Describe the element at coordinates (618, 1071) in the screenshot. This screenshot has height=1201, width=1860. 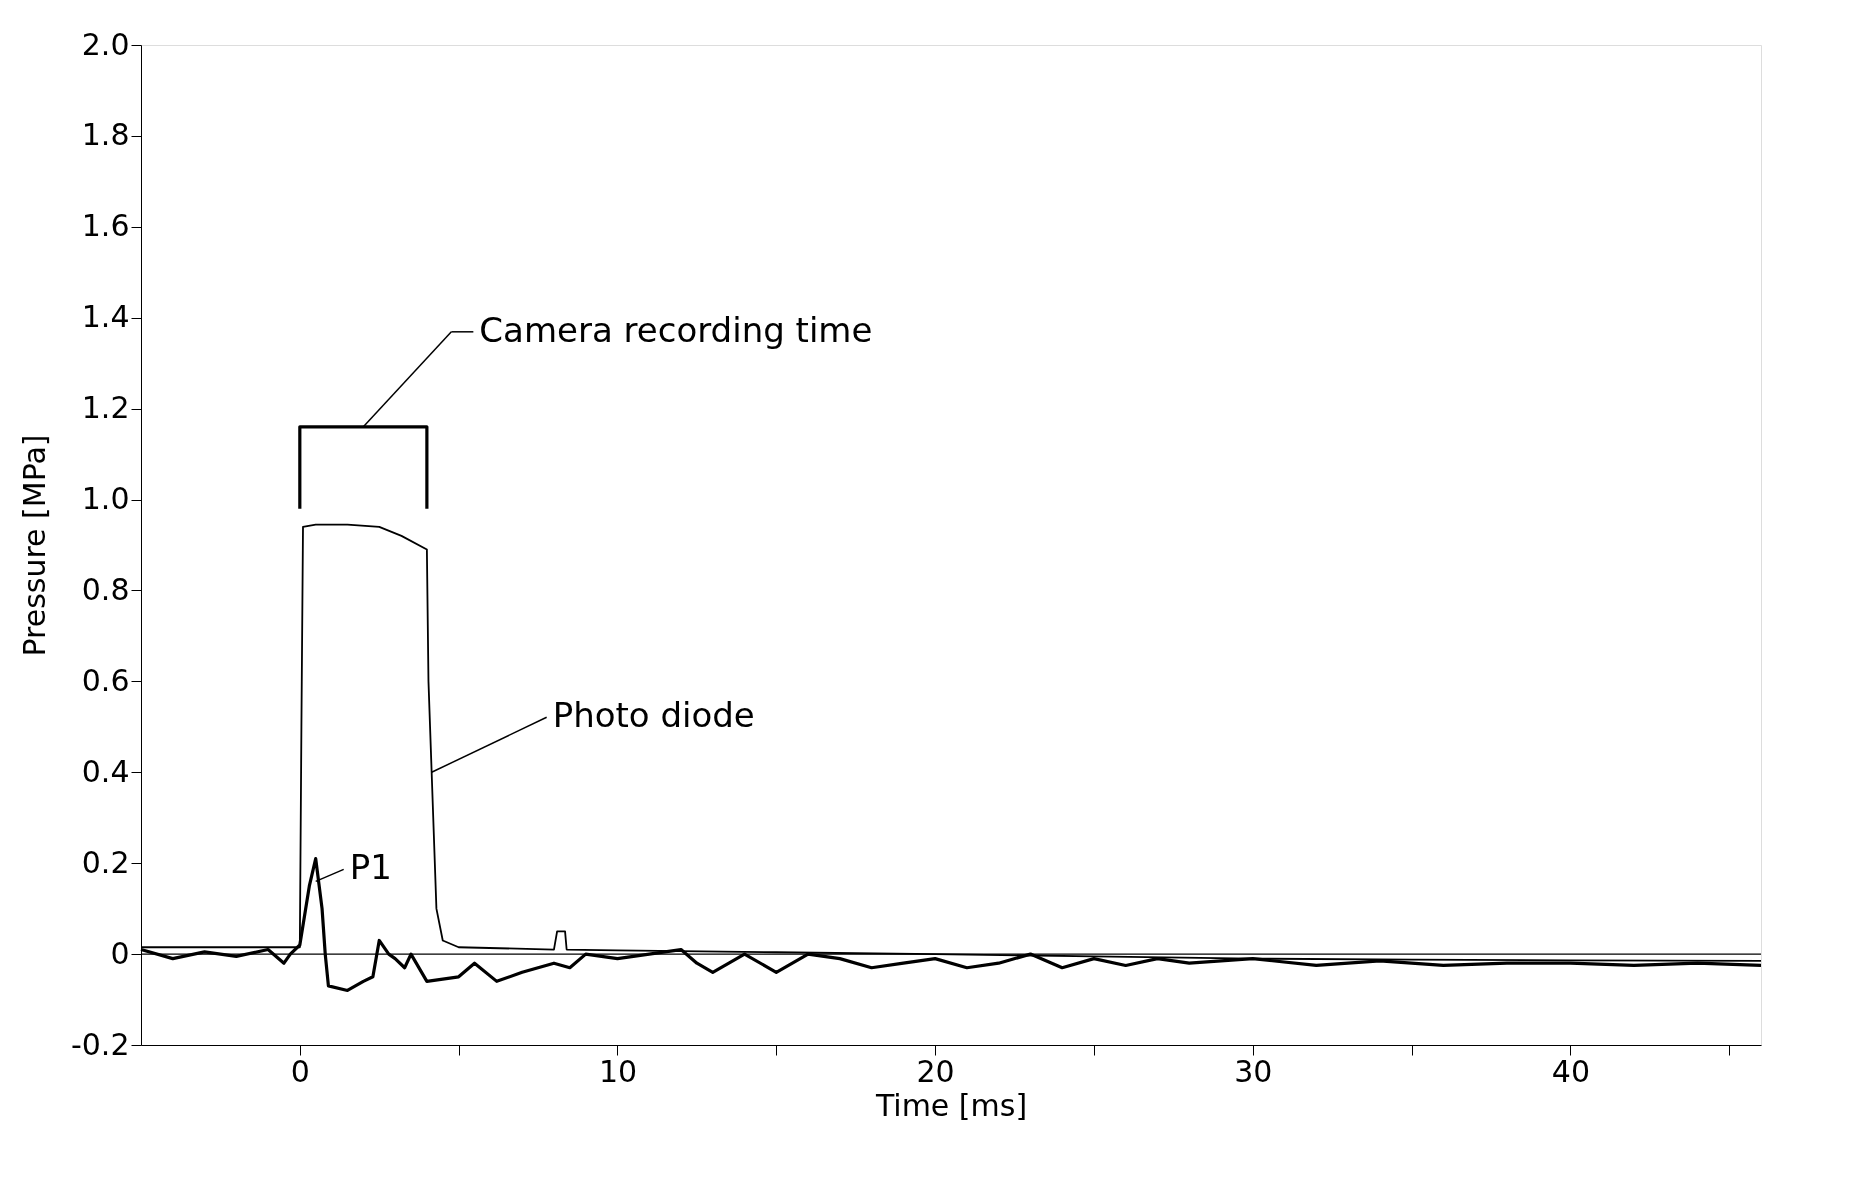
I see `x-tick-label: 10` at that location.